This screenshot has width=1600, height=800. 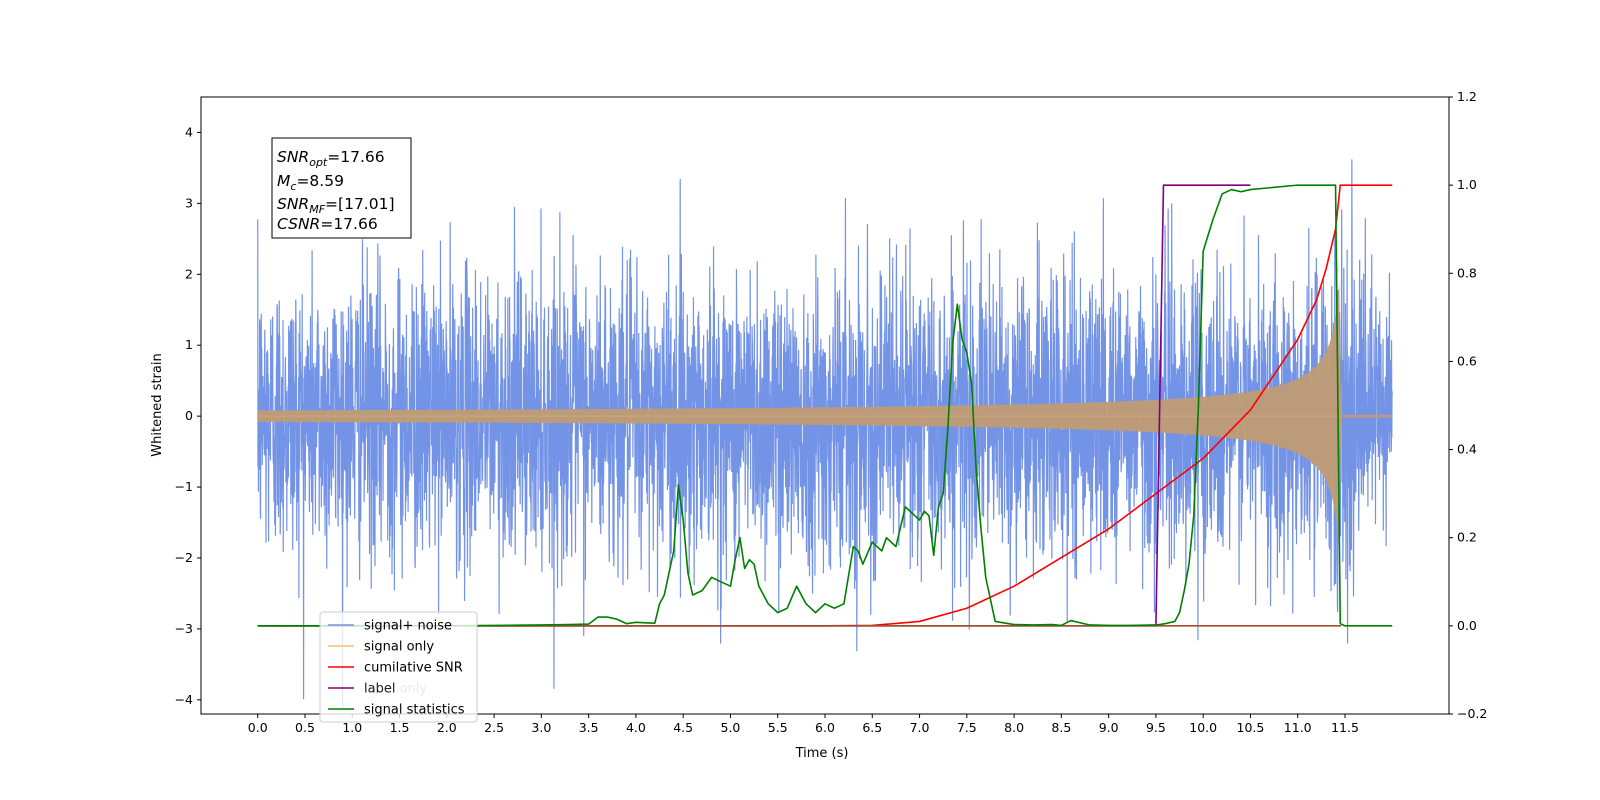 What do you see at coordinates (189, 344) in the screenshot?
I see `y-tick-label: 1` at bounding box center [189, 344].